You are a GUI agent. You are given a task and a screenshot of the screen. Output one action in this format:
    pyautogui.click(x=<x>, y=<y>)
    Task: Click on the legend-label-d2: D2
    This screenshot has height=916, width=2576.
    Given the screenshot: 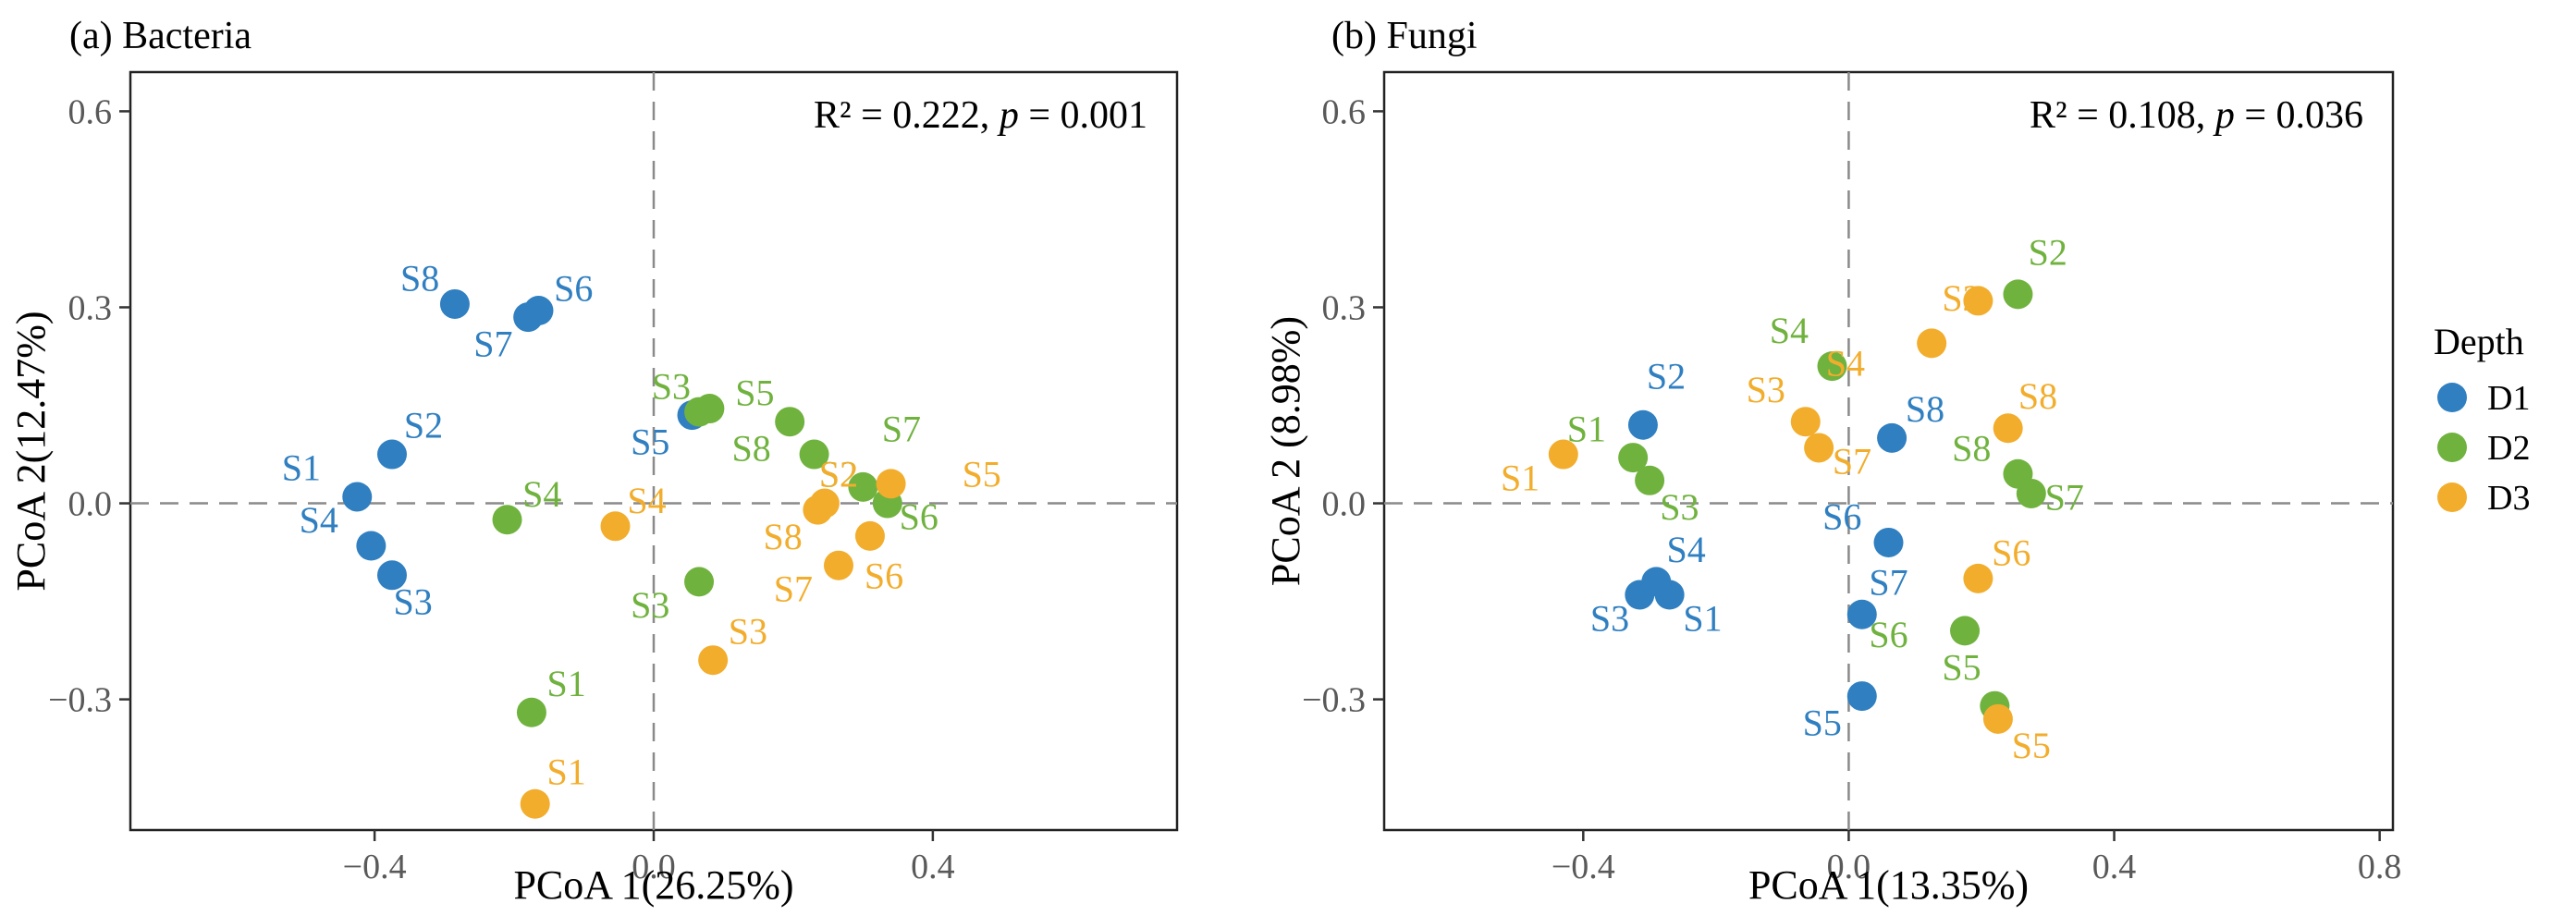 What is the action you would take?
    pyautogui.click(x=2508, y=449)
    